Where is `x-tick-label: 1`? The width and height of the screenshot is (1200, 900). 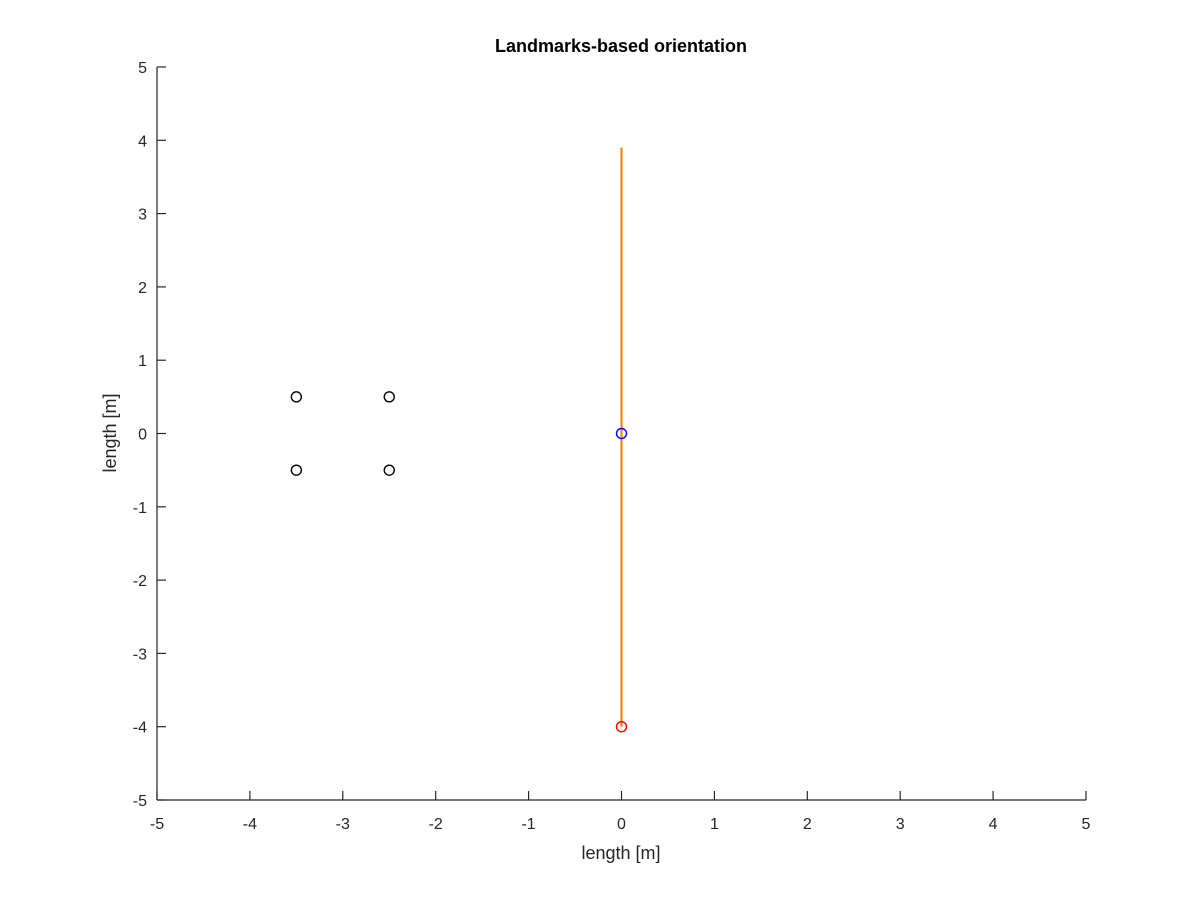 x-tick-label: 1 is located at coordinates (714, 824).